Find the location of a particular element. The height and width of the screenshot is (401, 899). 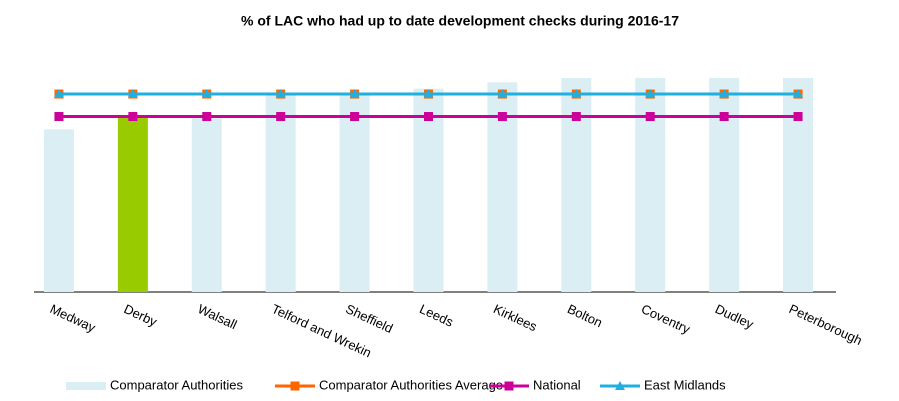

x-tick-label: Leeds is located at coordinates (436, 315).